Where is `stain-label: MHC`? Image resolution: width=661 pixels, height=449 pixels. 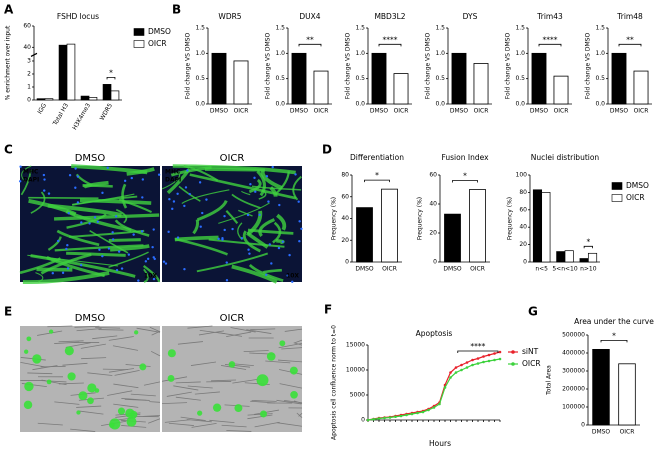 stain-label: MHC is located at coordinates (173, 172).